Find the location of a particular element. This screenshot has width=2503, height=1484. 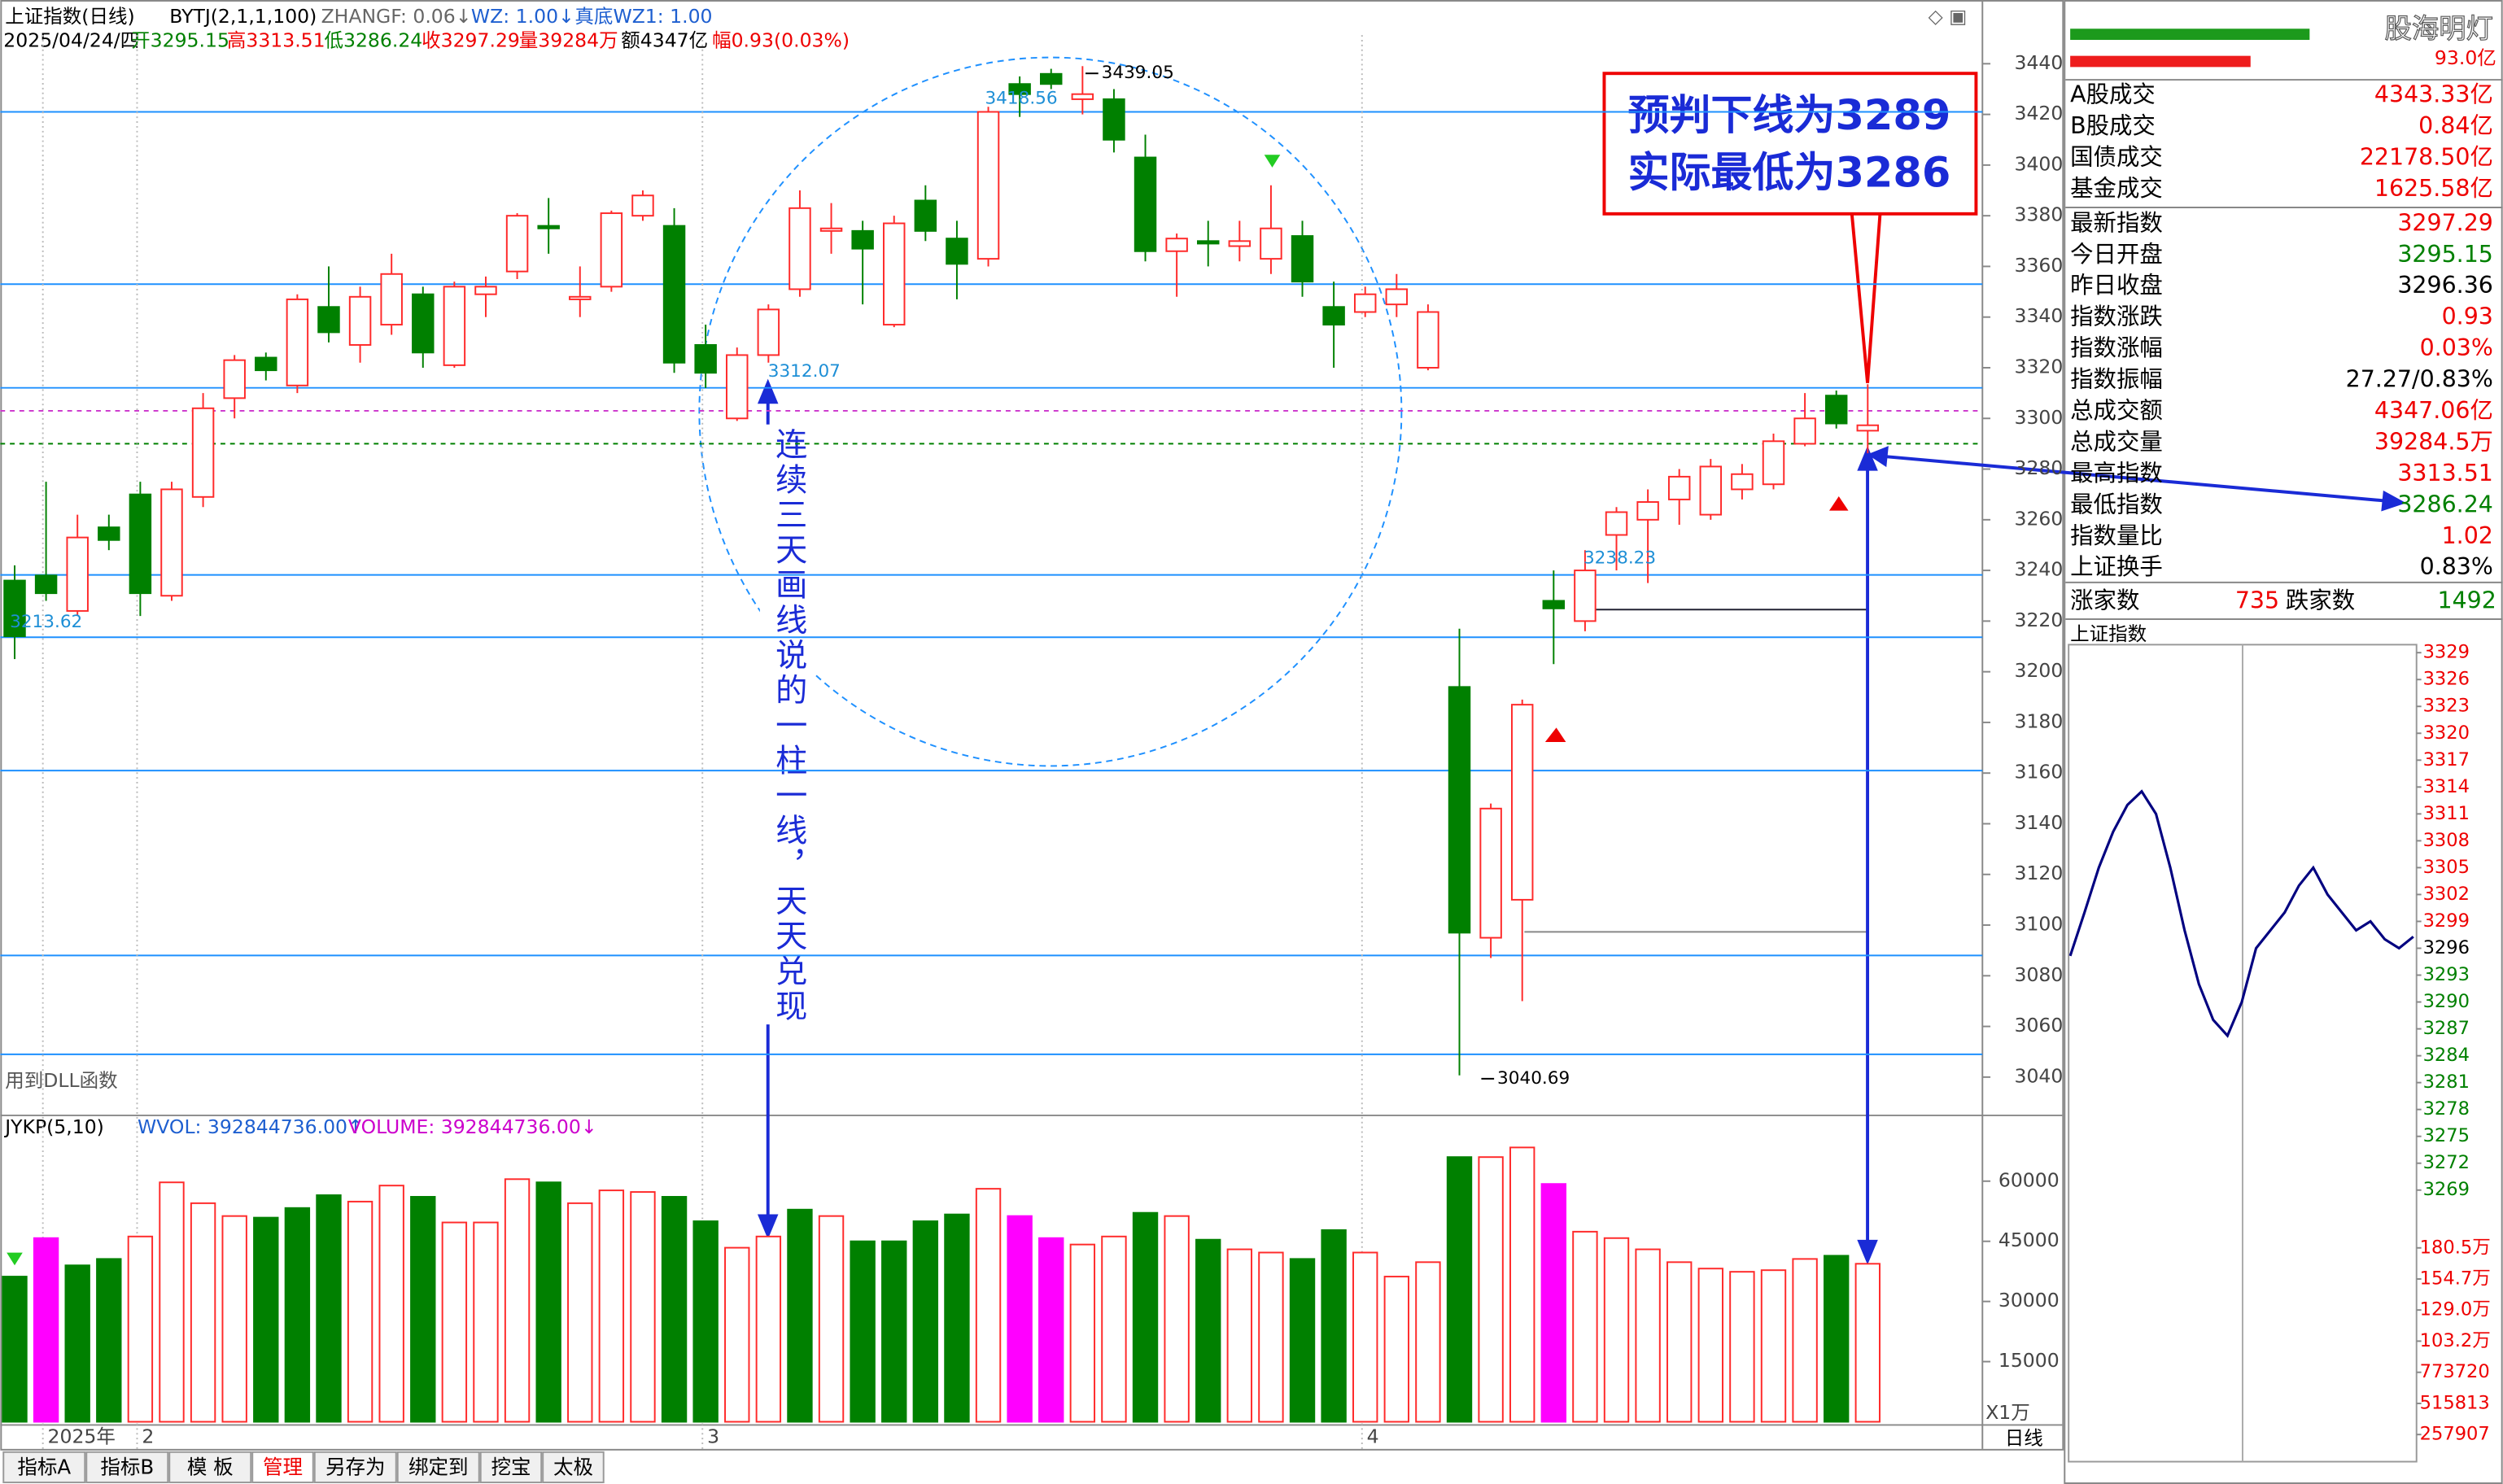

note-box is located at coordinates (1790, 144).